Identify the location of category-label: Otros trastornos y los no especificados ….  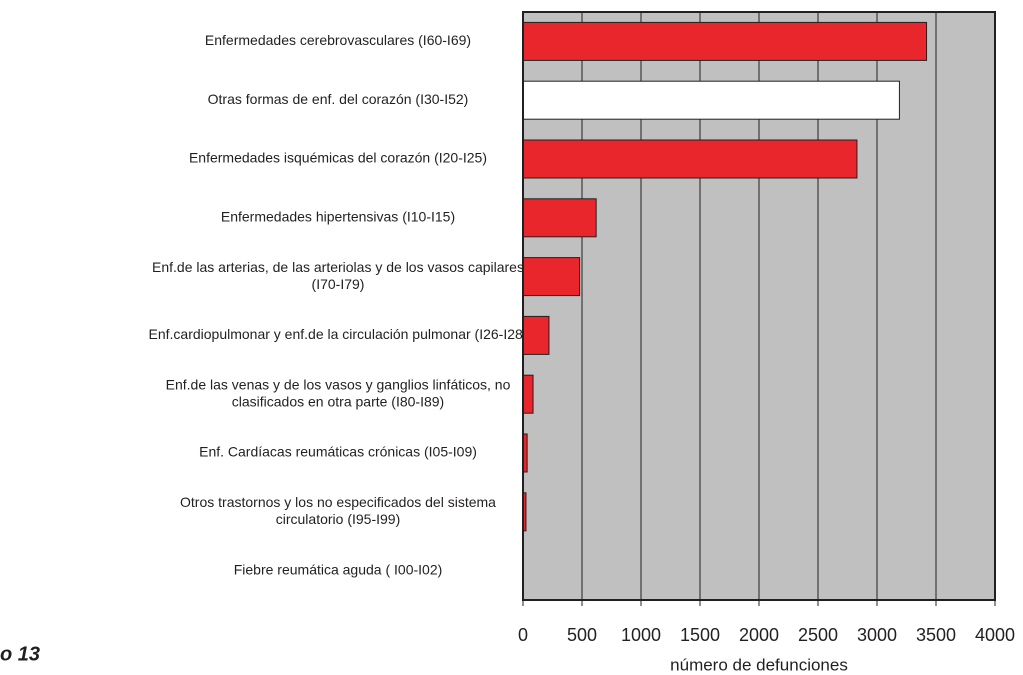
(338, 502).